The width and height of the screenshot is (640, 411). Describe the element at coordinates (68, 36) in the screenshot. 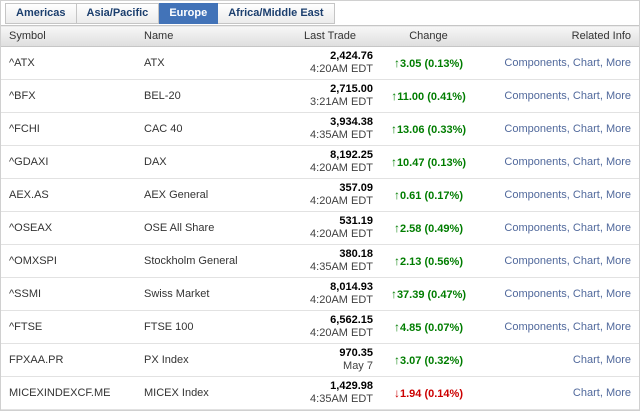

I see `column-header-symbol: Symbol` at that location.